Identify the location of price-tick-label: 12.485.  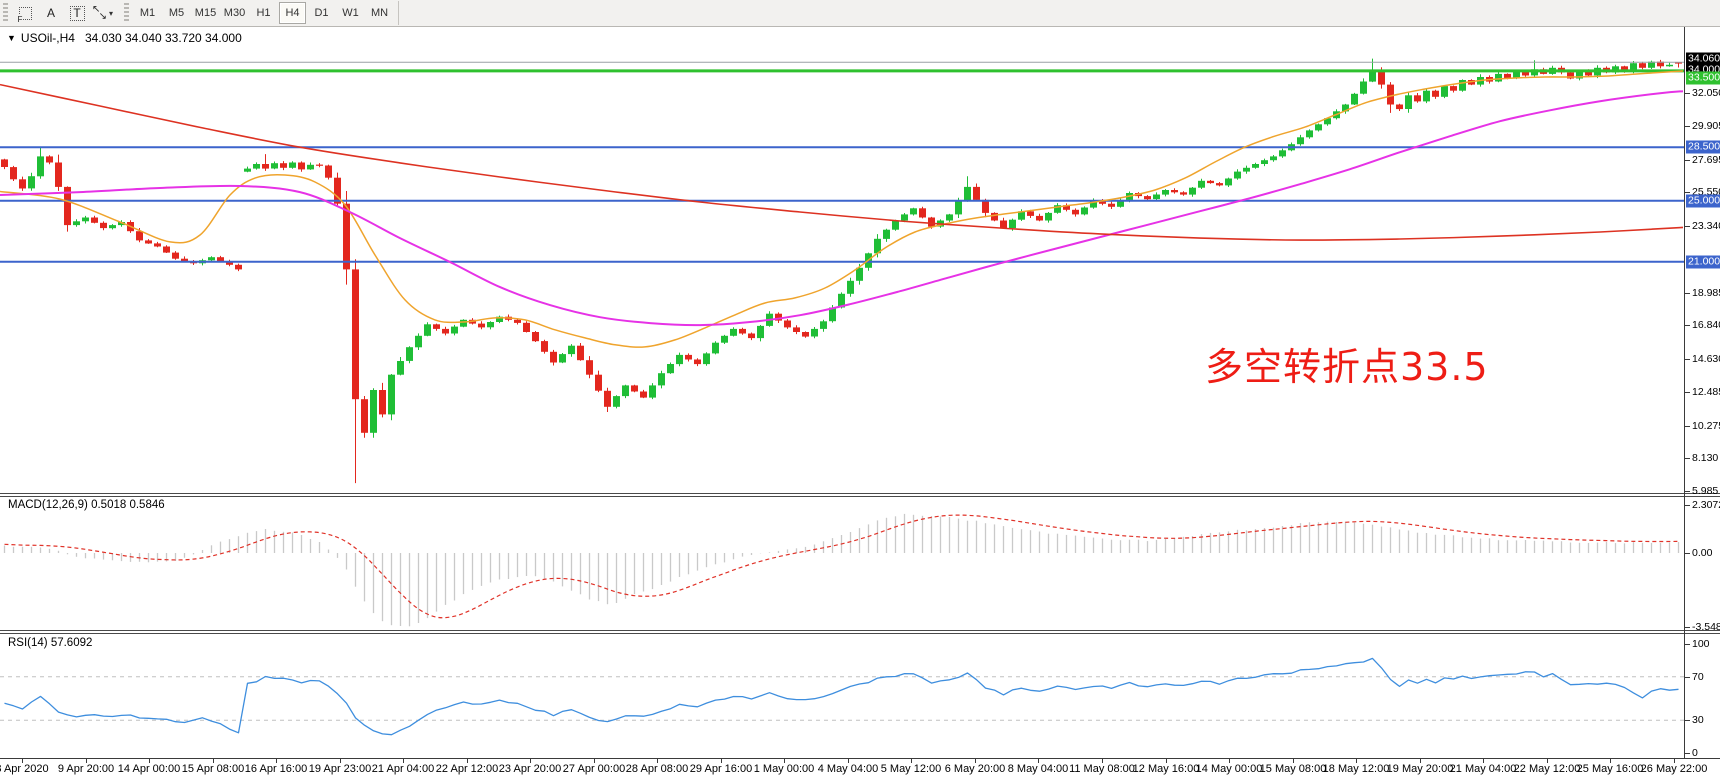
(1706, 391).